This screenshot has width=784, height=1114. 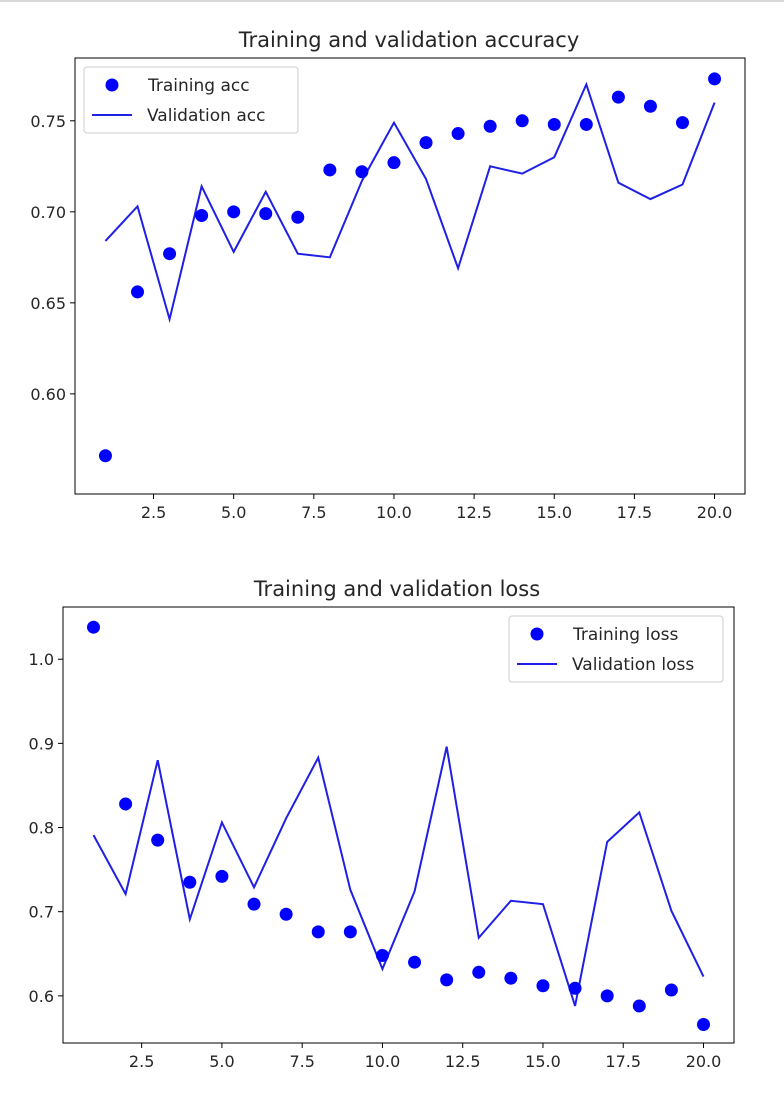 What do you see at coordinates (52, 258) in the screenshot?
I see `y-axis-ticks: 0.60 0.65 0.70 0.75` at bounding box center [52, 258].